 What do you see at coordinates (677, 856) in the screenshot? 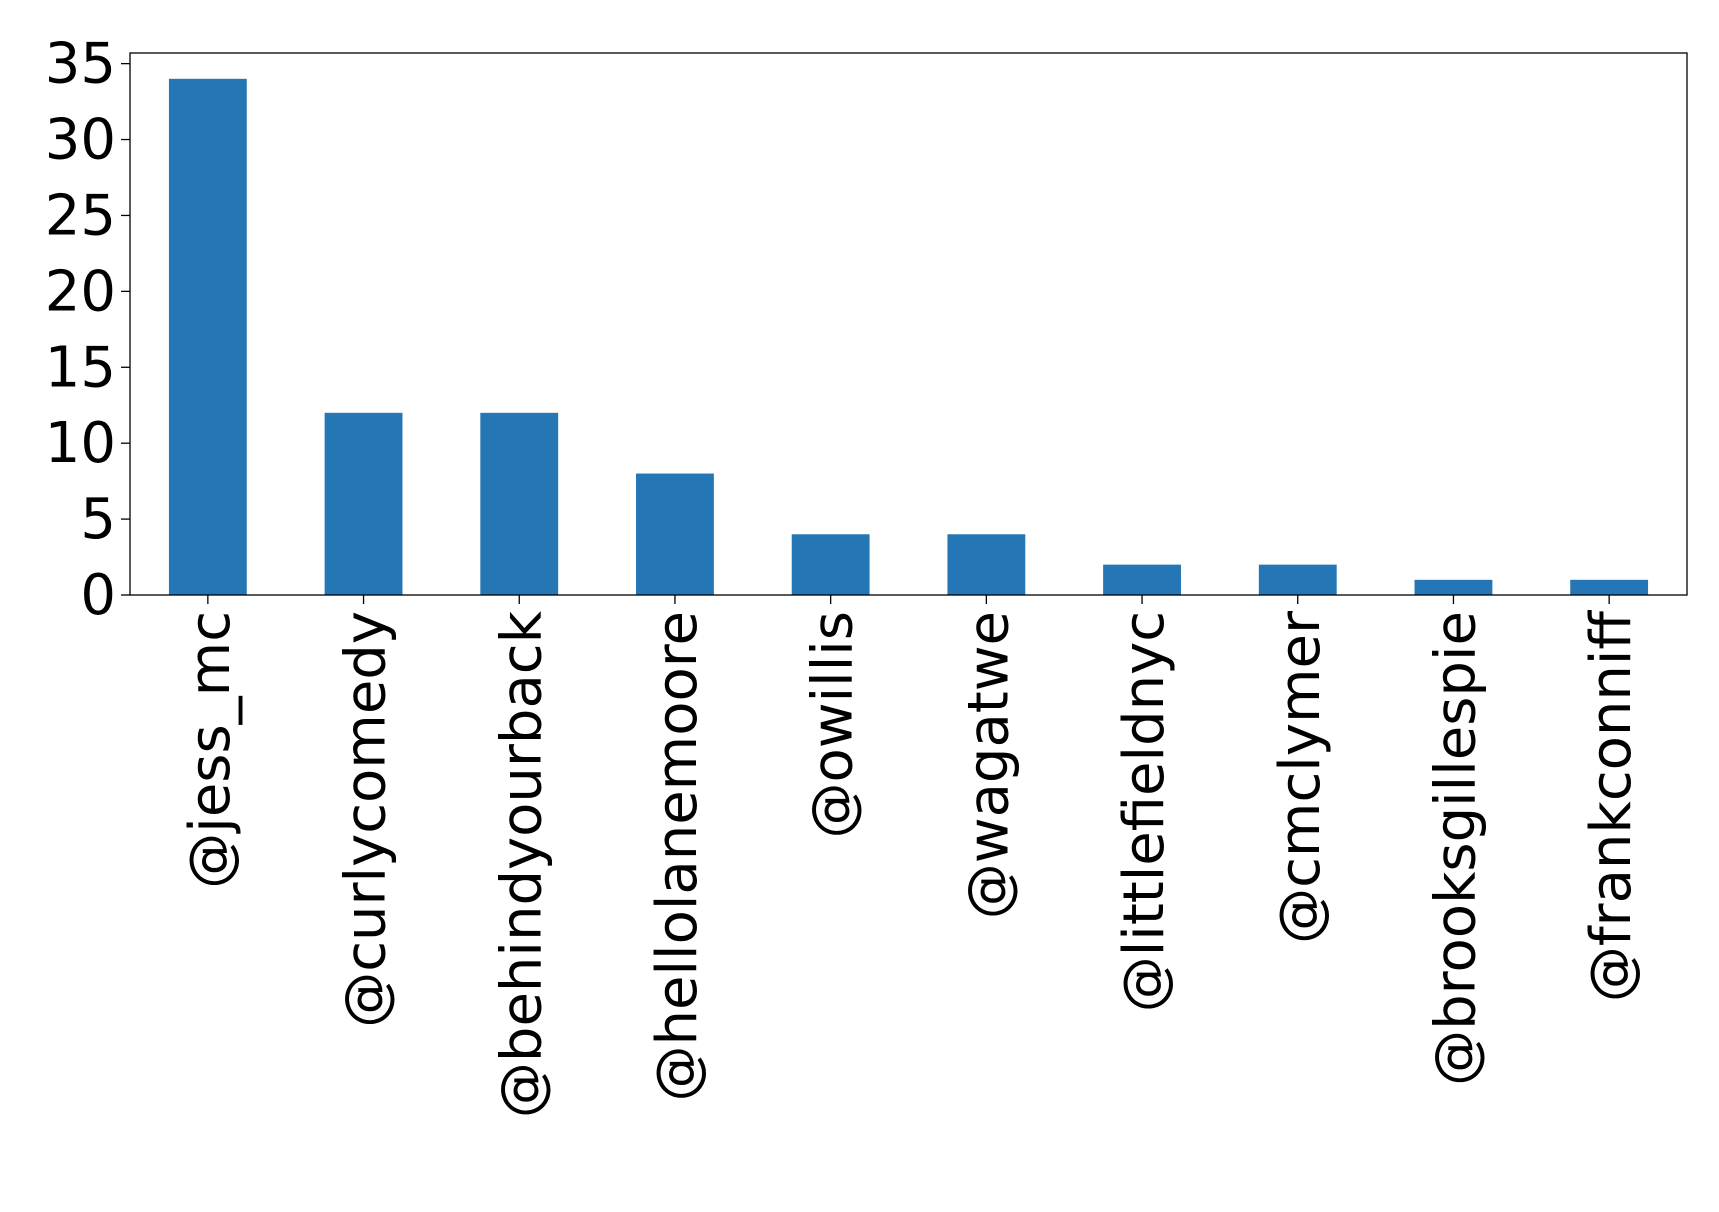
I see `x-tick-label: @hellolanemoore` at bounding box center [677, 856].